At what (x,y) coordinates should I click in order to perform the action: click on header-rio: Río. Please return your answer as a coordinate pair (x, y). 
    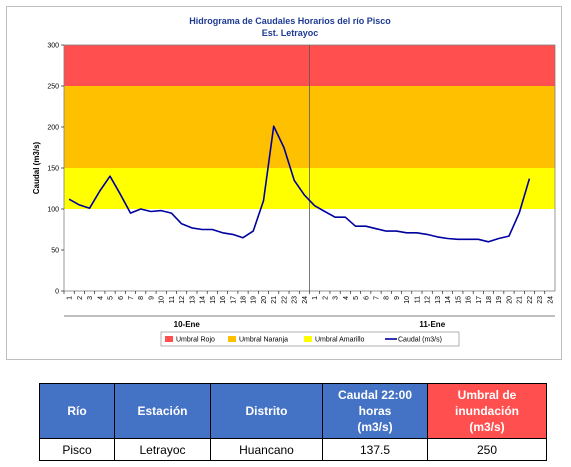
    Looking at the image, I should click on (77, 411).